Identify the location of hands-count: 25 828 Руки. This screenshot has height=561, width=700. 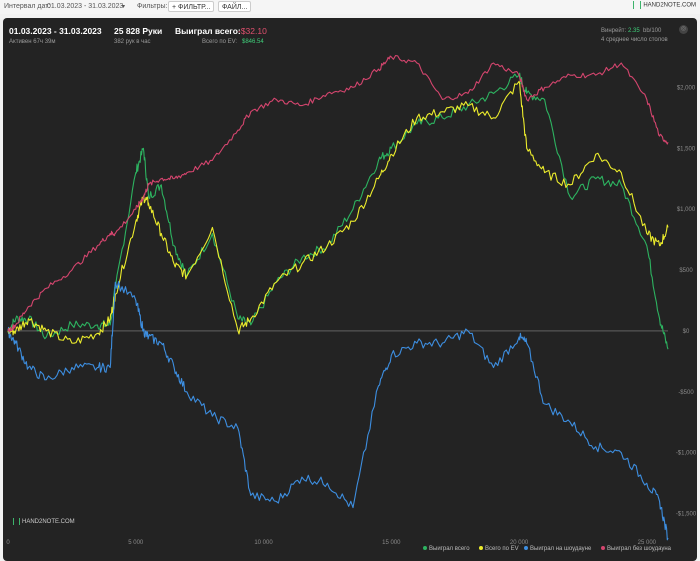
(138, 31).